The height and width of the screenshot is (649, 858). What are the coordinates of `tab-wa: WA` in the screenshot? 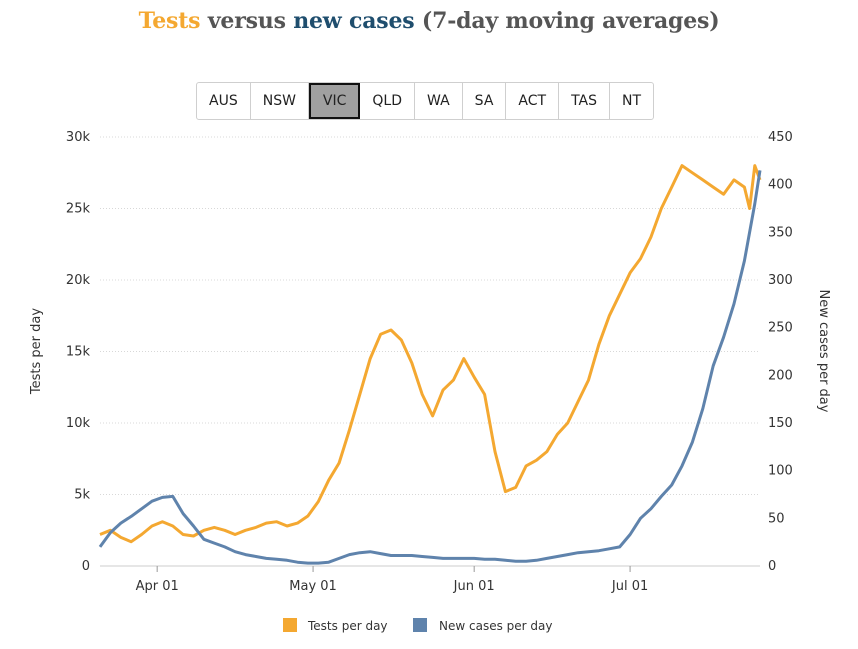 It's located at (439, 101).